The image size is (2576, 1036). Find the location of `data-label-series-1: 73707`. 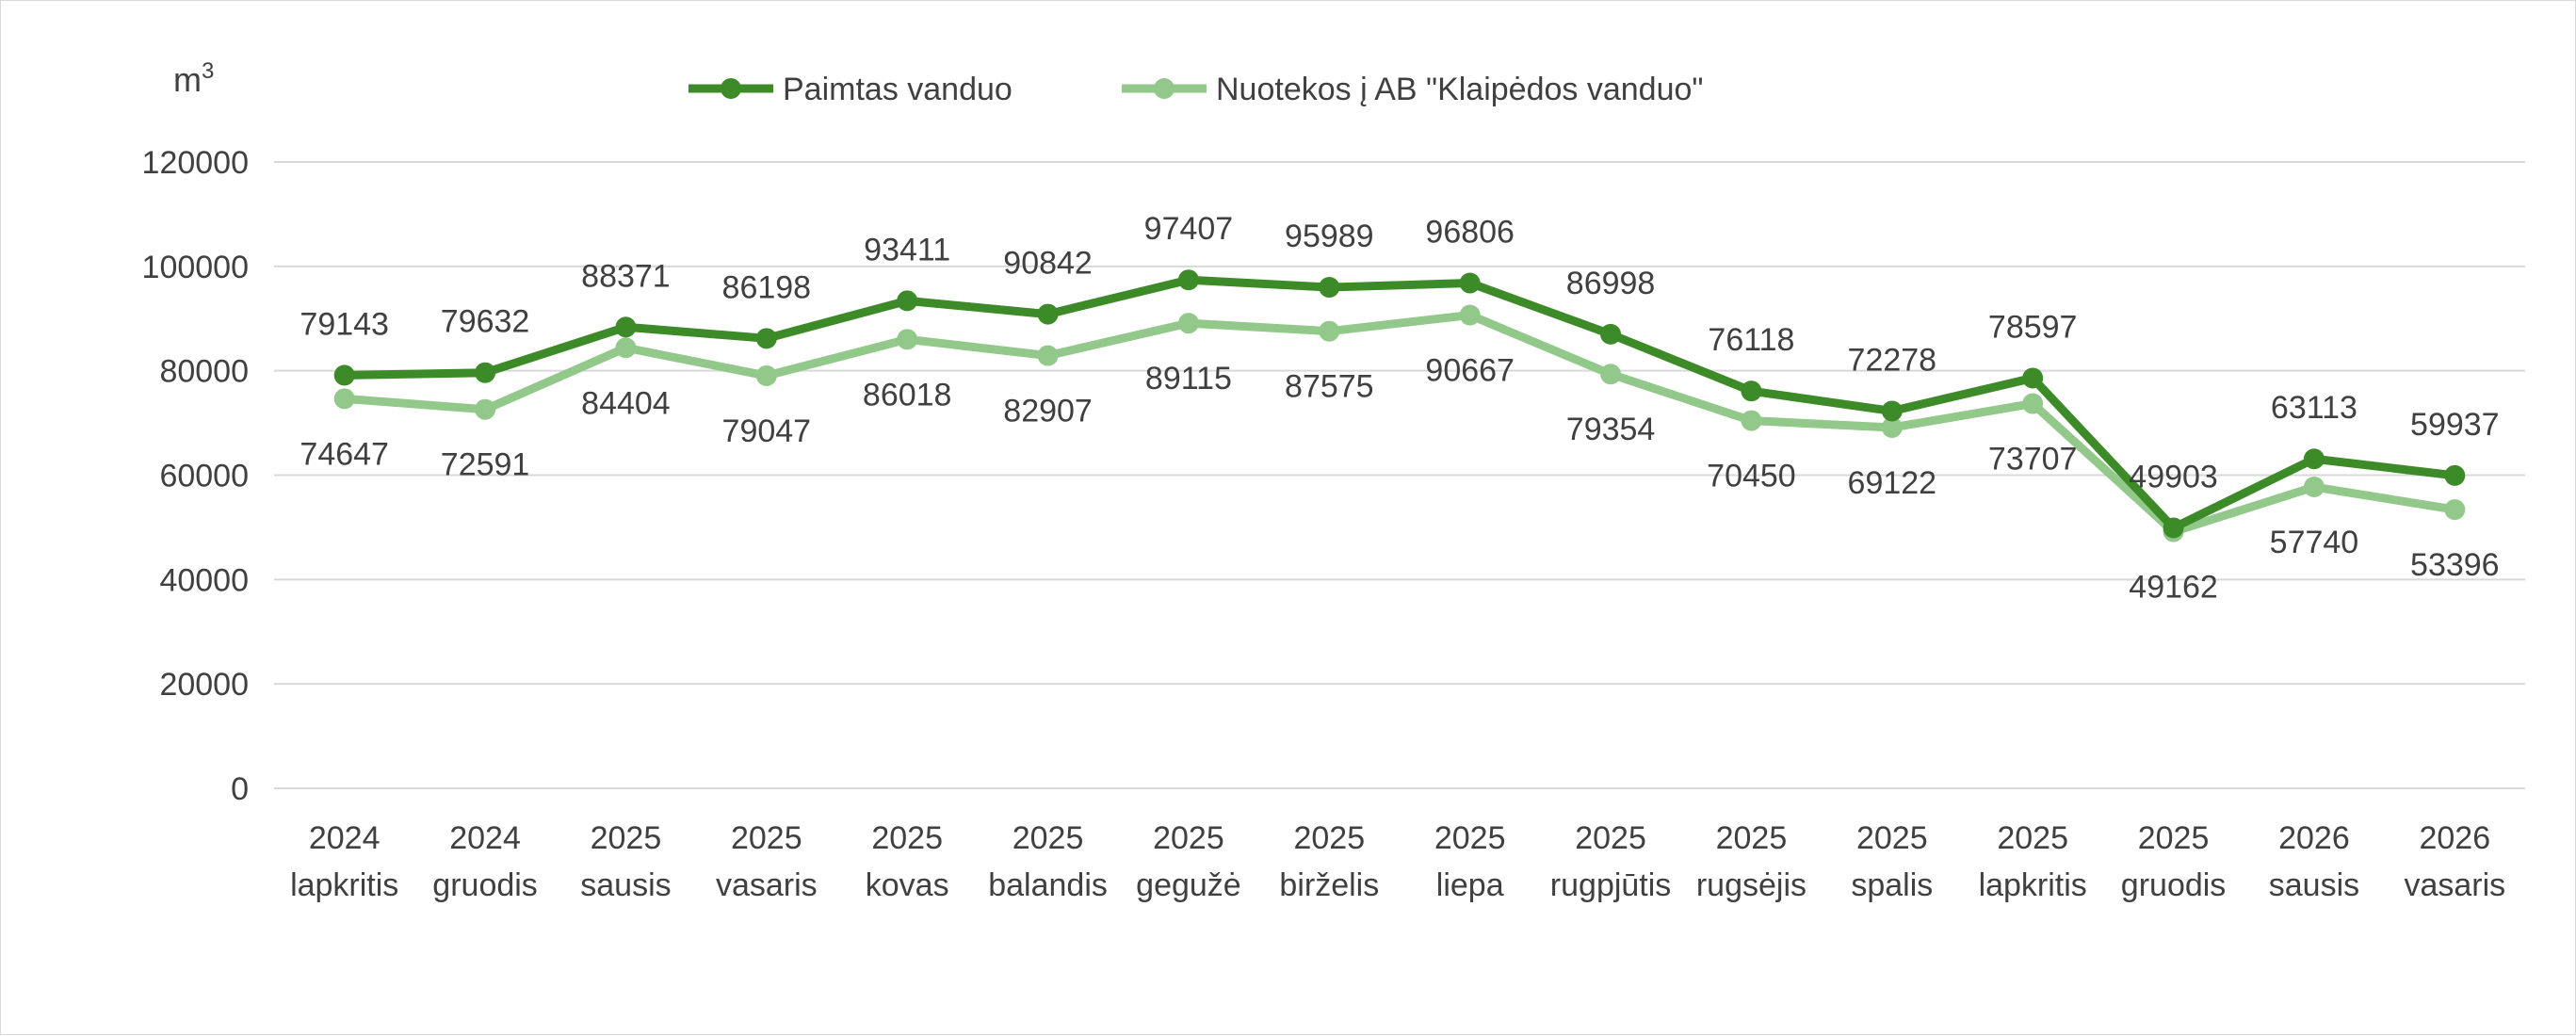

data-label-series-1: 73707 is located at coordinates (2033, 460).